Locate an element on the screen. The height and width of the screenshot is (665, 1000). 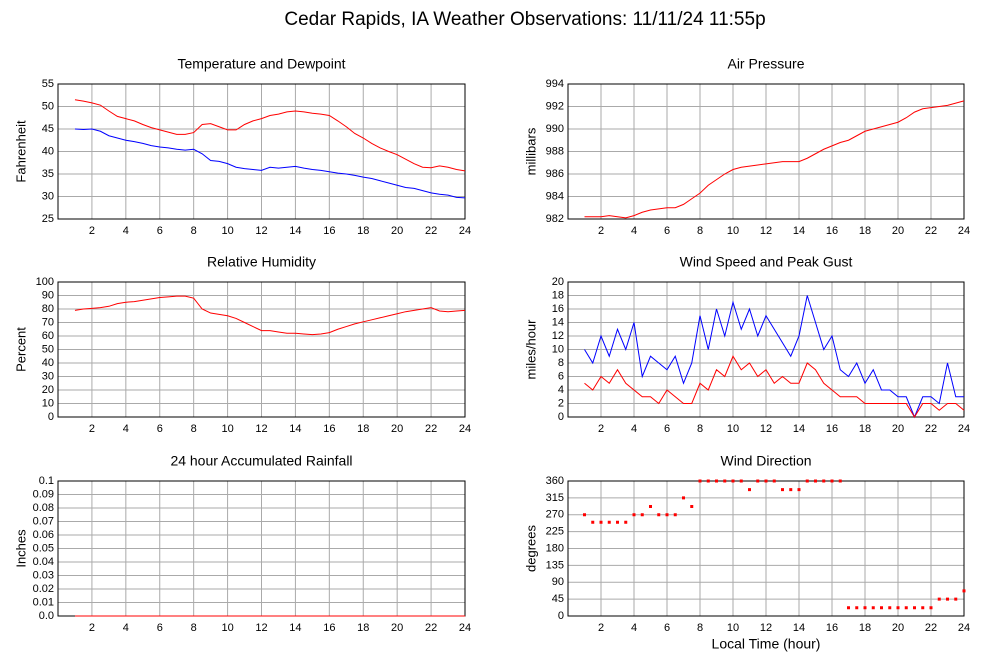
y-tick-label: 0.08 is located at coordinates (43, 508).